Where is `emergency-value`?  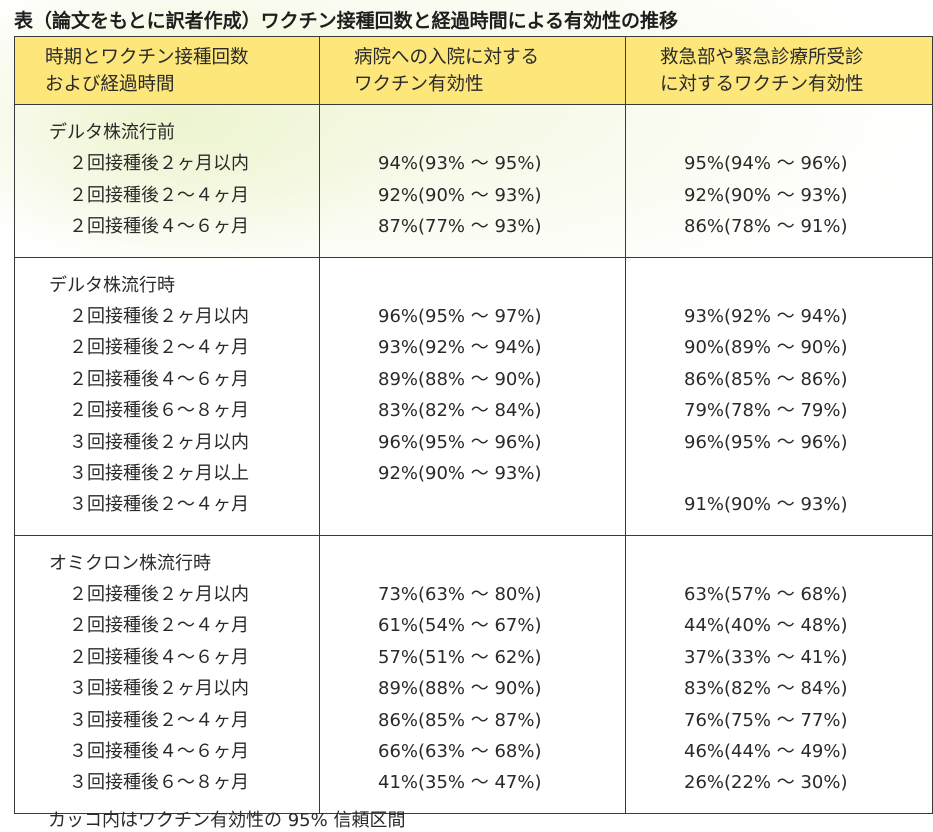
emergency-value is located at coordinates (779, 473).